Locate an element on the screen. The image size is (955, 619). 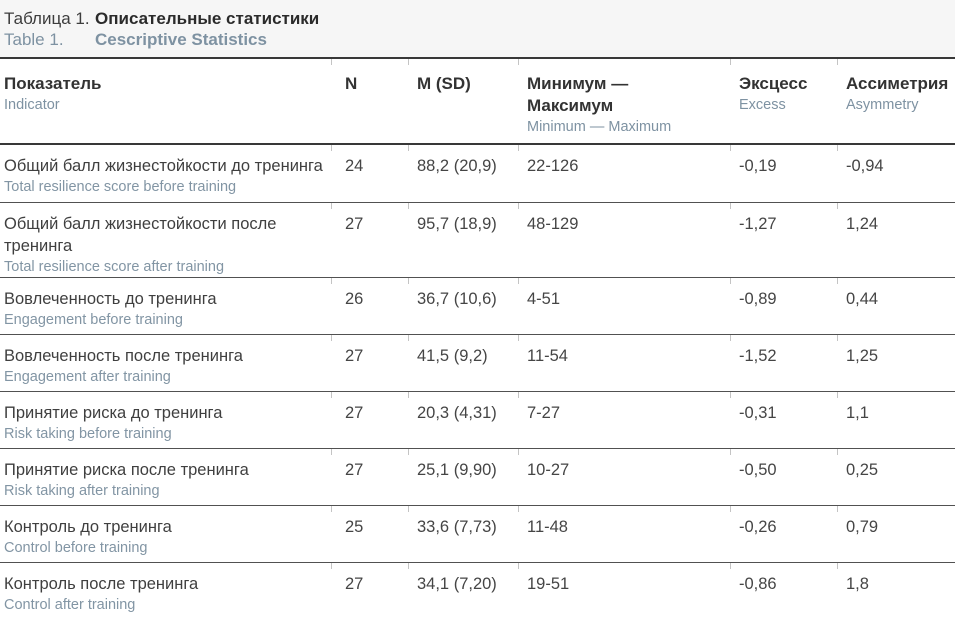
column-header-indicator-en: Indicator is located at coordinates (32, 105).